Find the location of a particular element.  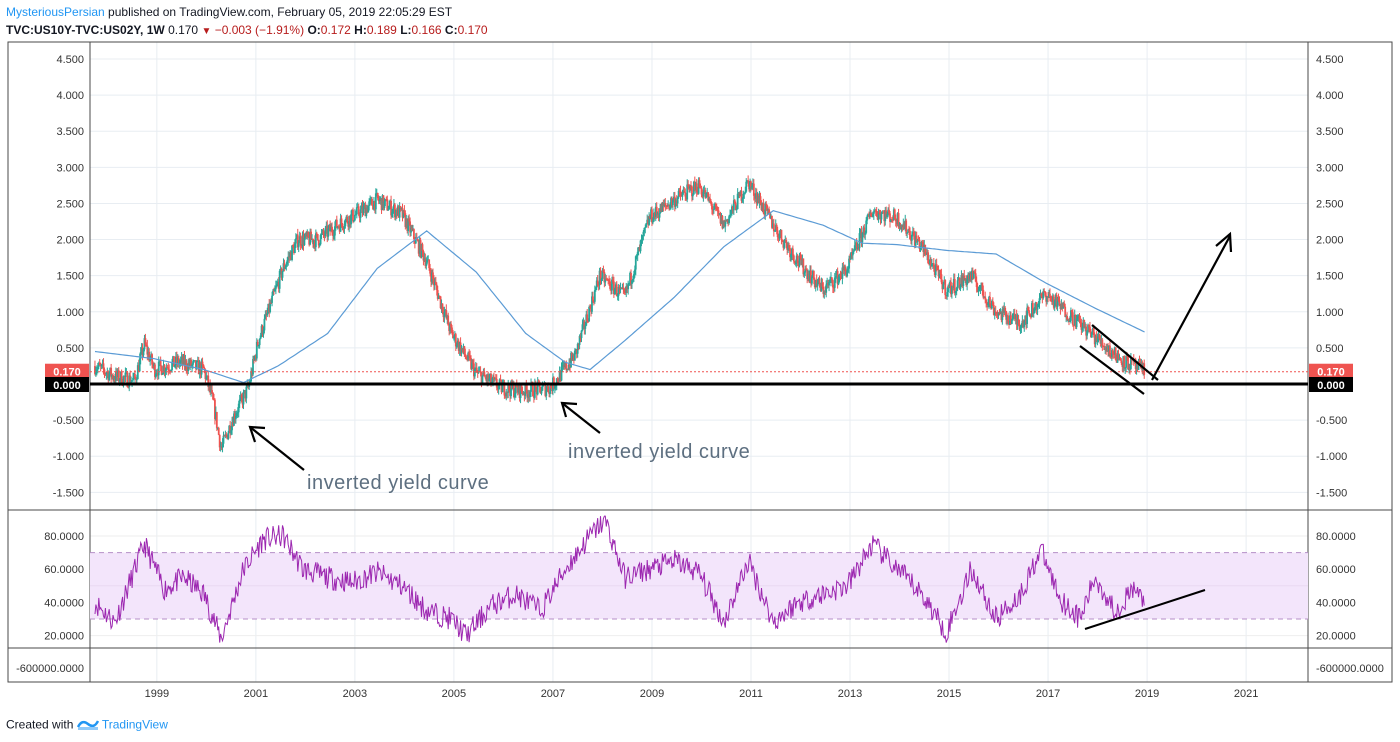

y-tick-label: -1.500 is located at coordinates (1331, 493).